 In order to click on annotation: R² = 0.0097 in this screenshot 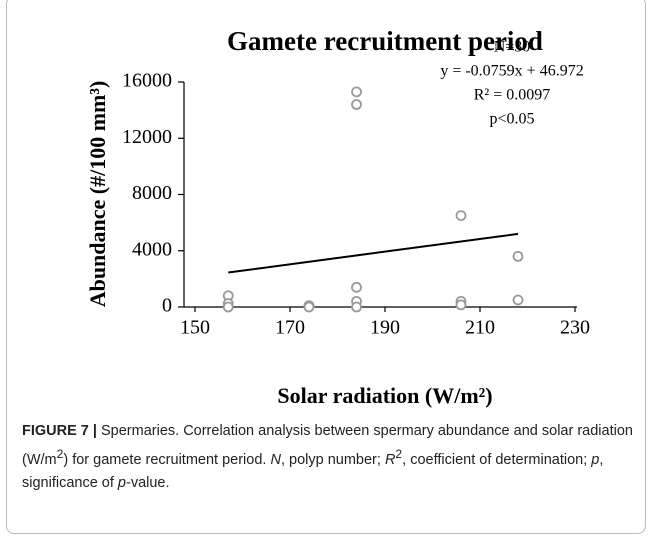, I will do `click(512, 95)`.